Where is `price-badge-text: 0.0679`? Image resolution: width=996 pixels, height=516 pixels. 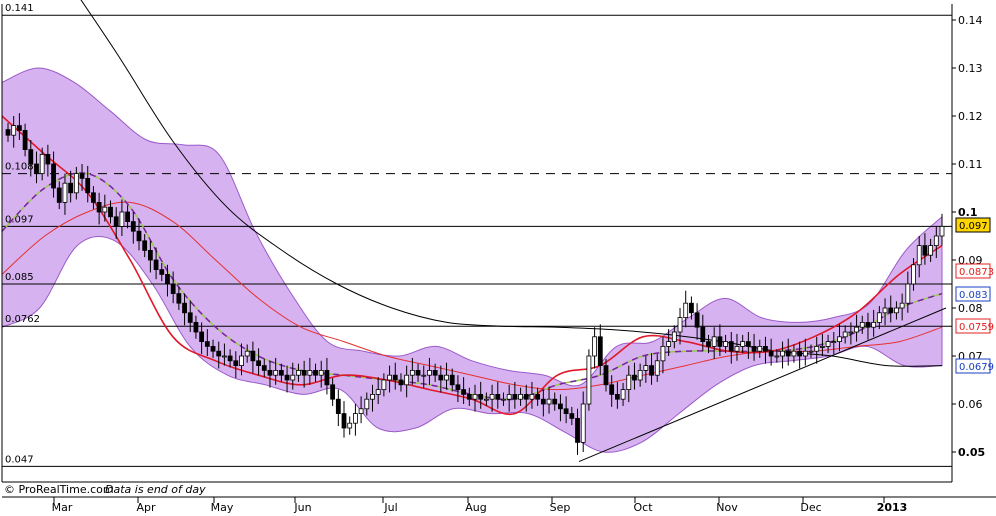
price-badge-text: 0.0679 is located at coordinates (976, 367).